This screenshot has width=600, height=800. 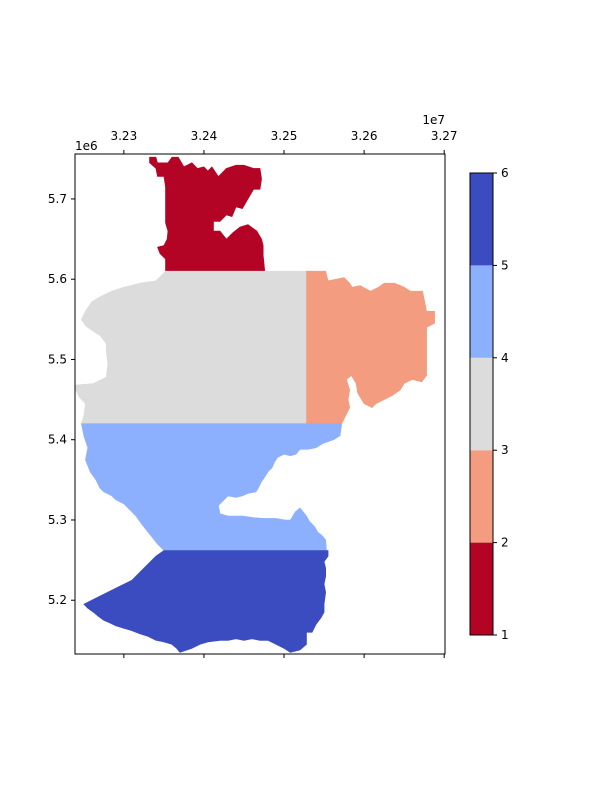 I want to click on y-axis-ticks: 5.2 5.3 5.4 5.5 5.6 5.7, so click(x=61, y=399).